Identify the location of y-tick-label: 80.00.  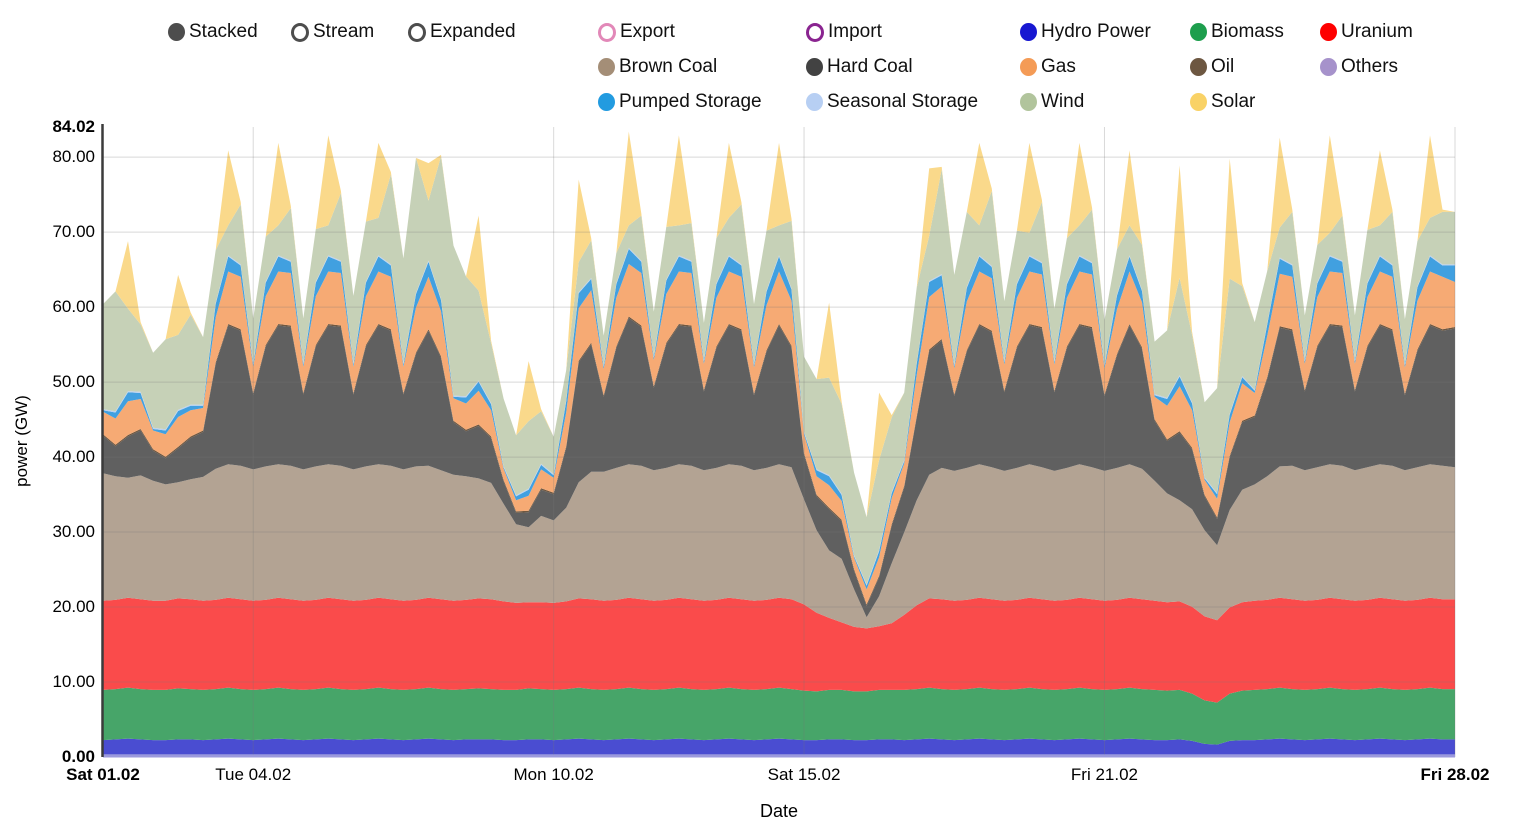
(73, 157).